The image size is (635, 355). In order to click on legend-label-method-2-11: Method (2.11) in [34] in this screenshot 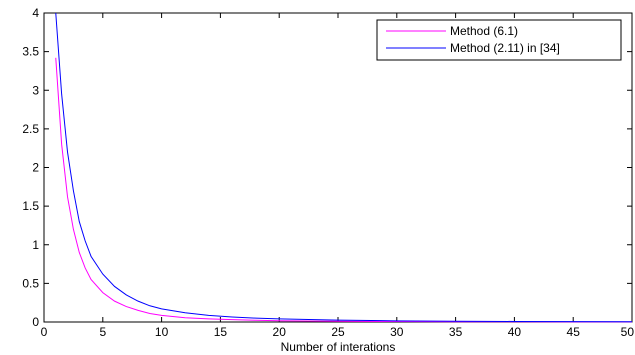, I will do `click(505, 48)`.